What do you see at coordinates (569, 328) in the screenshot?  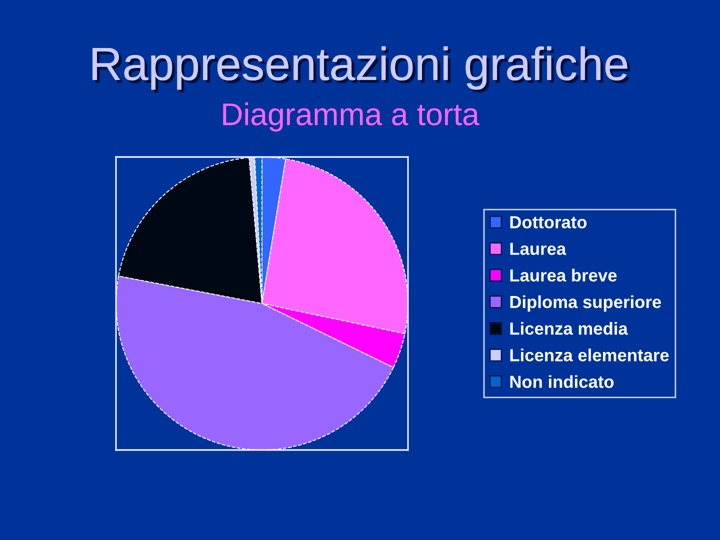 I see `legend-label: Licenza media` at bounding box center [569, 328].